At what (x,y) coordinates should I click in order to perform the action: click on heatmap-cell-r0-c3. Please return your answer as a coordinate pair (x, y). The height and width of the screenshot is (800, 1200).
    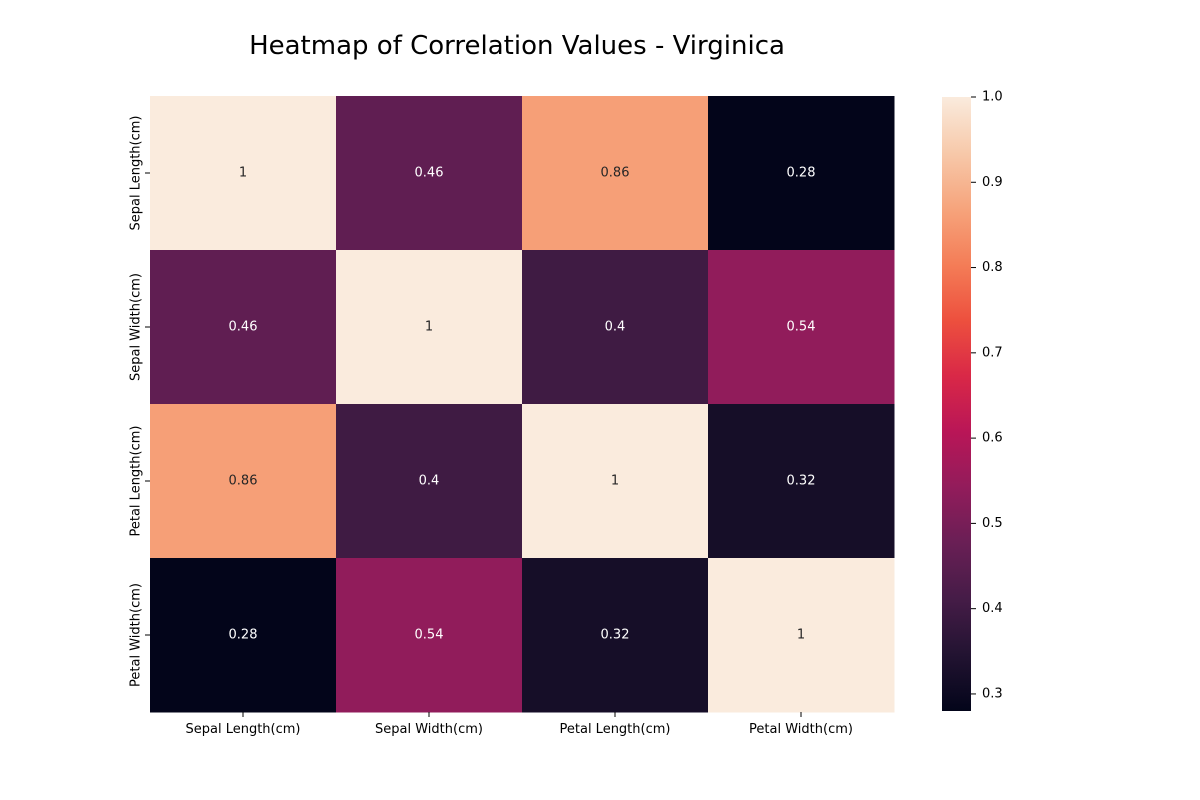
    Looking at the image, I should click on (801, 173).